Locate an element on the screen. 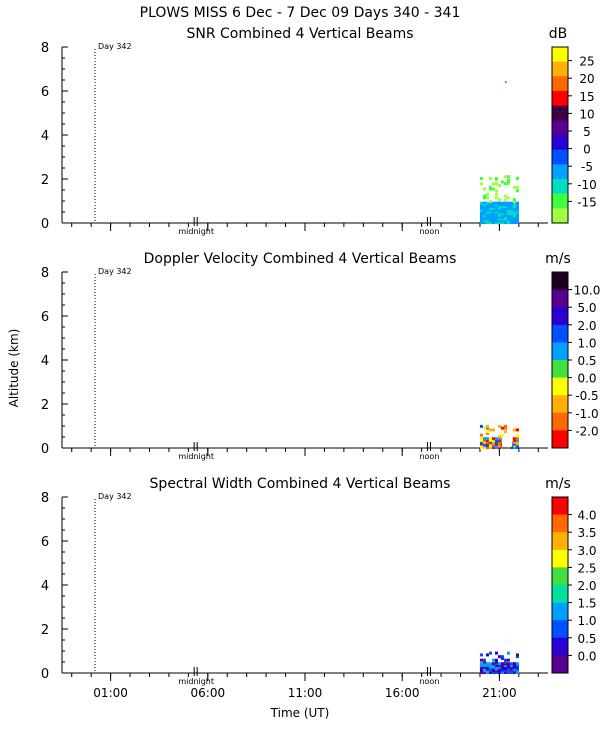  y-tick-label-snr: 0 is located at coordinates (45, 224).